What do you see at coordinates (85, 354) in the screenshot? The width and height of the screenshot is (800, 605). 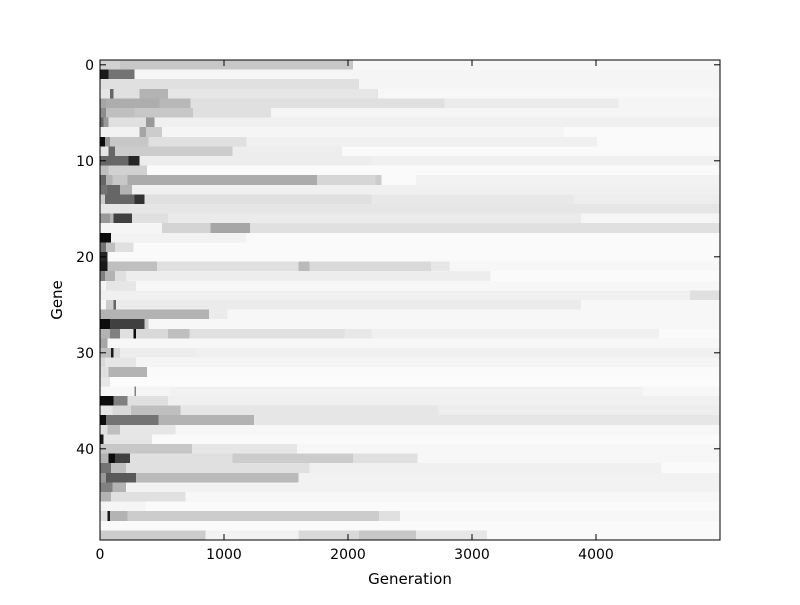 I see `y-tick-label: 30` at bounding box center [85, 354].